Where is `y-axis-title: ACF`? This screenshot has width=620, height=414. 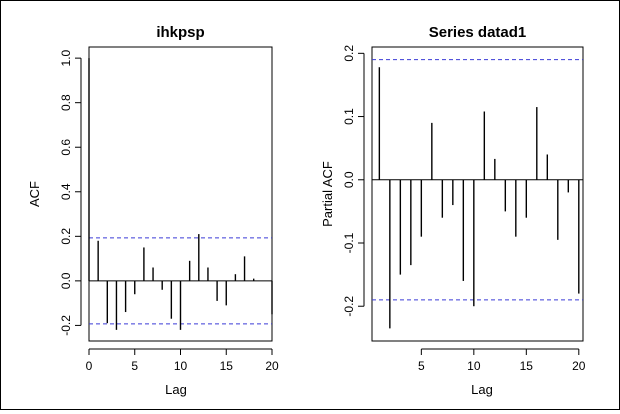 y-axis-title: ACF is located at coordinates (34, 194).